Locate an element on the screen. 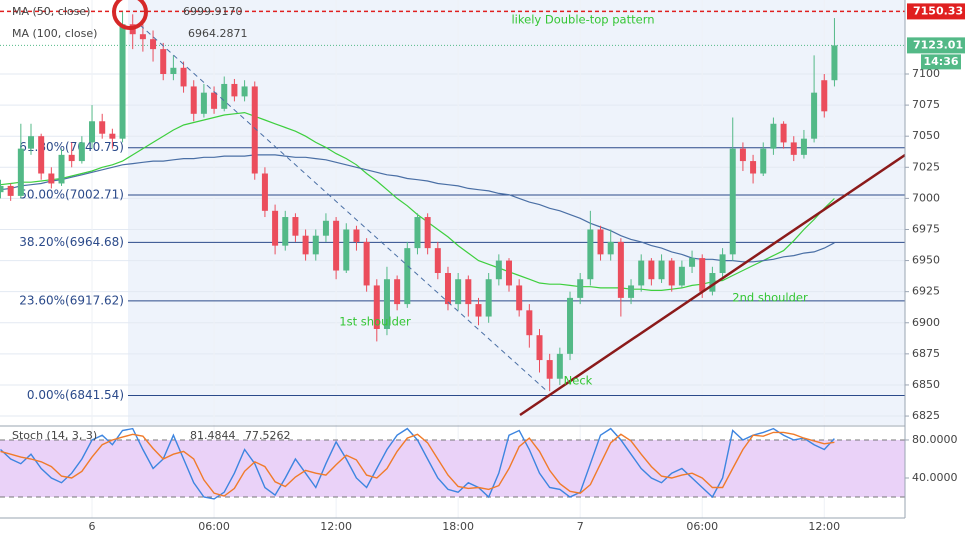 The height and width of the screenshot is (540, 971). stoch-line is located at coordinates (417, 464).